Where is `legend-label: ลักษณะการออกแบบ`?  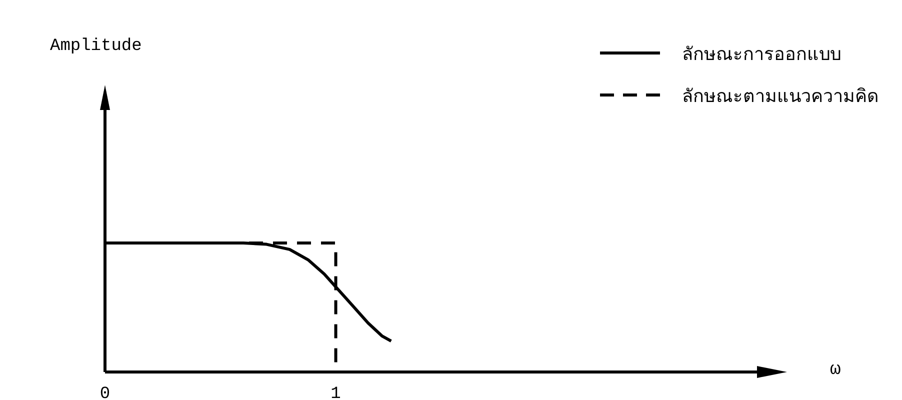 legend-label: ลักษณะการออกแบบ is located at coordinates (761, 54).